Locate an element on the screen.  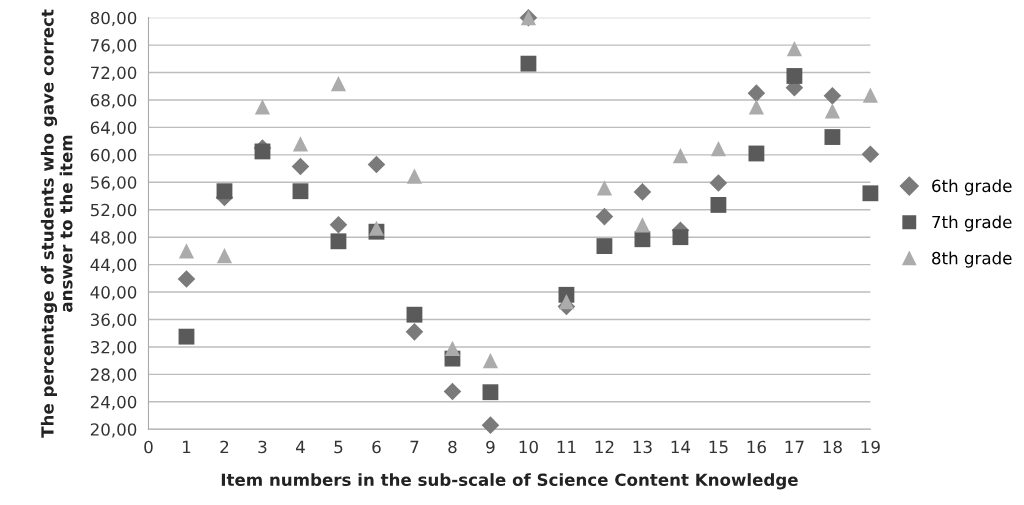
y-tick-label: 32,00 is located at coordinates (113, 348).